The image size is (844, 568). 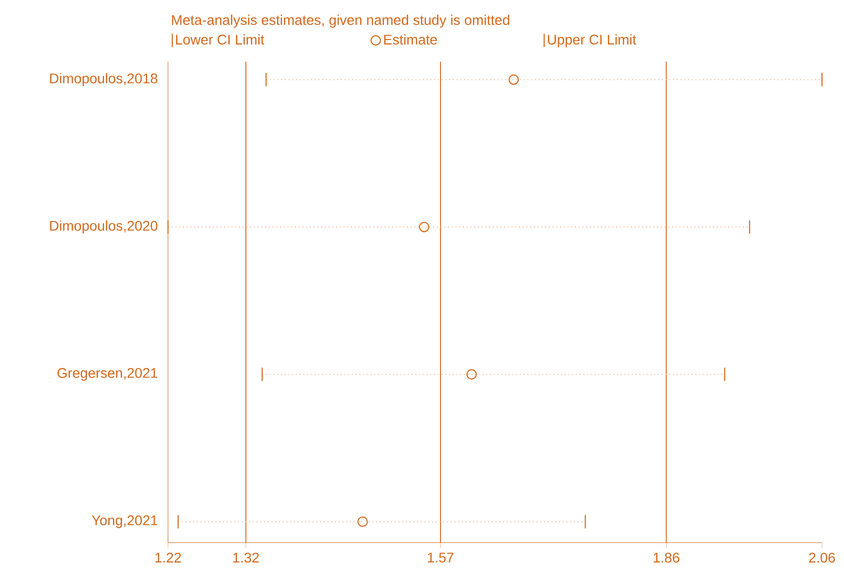 I want to click on y-tick-label: Dimopoulos,2018, so click(x=104, y=79).